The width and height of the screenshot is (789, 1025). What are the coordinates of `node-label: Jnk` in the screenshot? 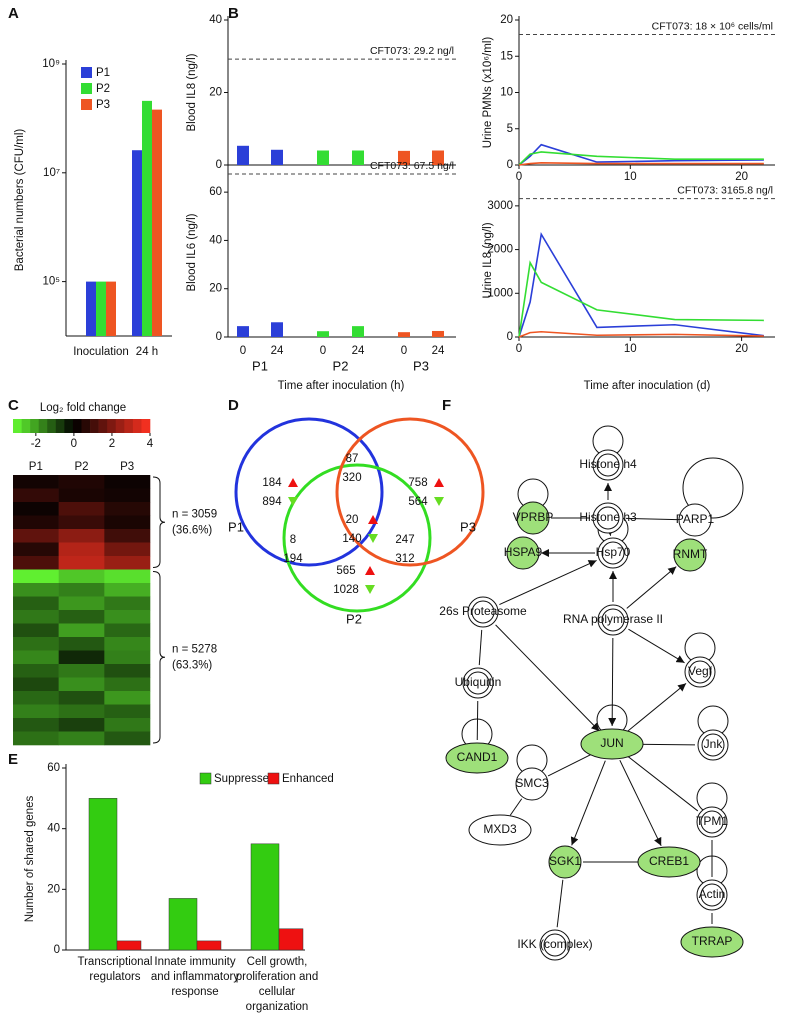 It's located at (714, 744).